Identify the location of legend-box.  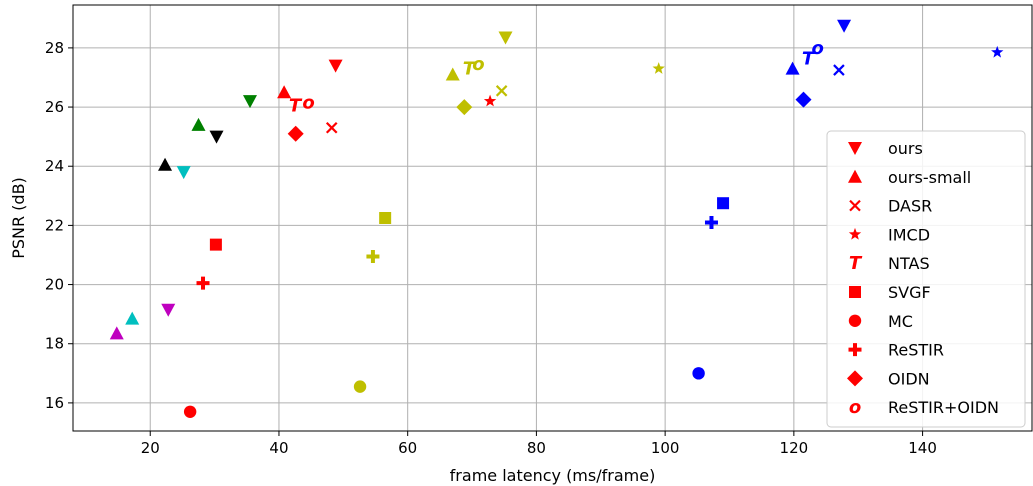
(926, 279).